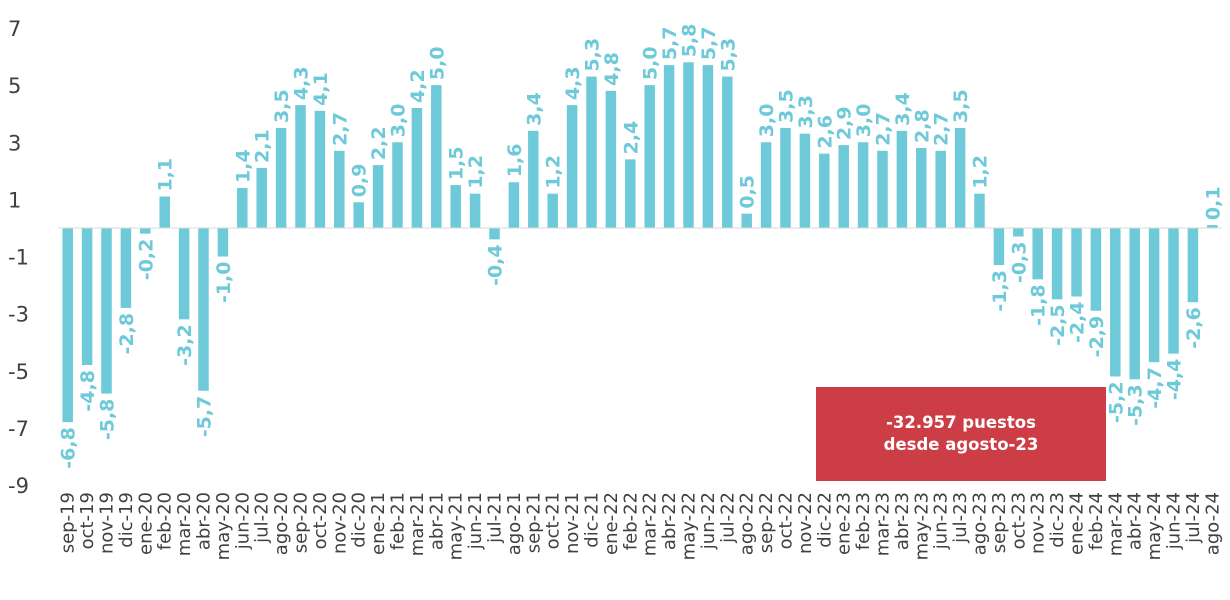 The width and height of the screenshot is (1230, 600). I want to click on callout-line-2: desde agosto-23, so click(961, 444).